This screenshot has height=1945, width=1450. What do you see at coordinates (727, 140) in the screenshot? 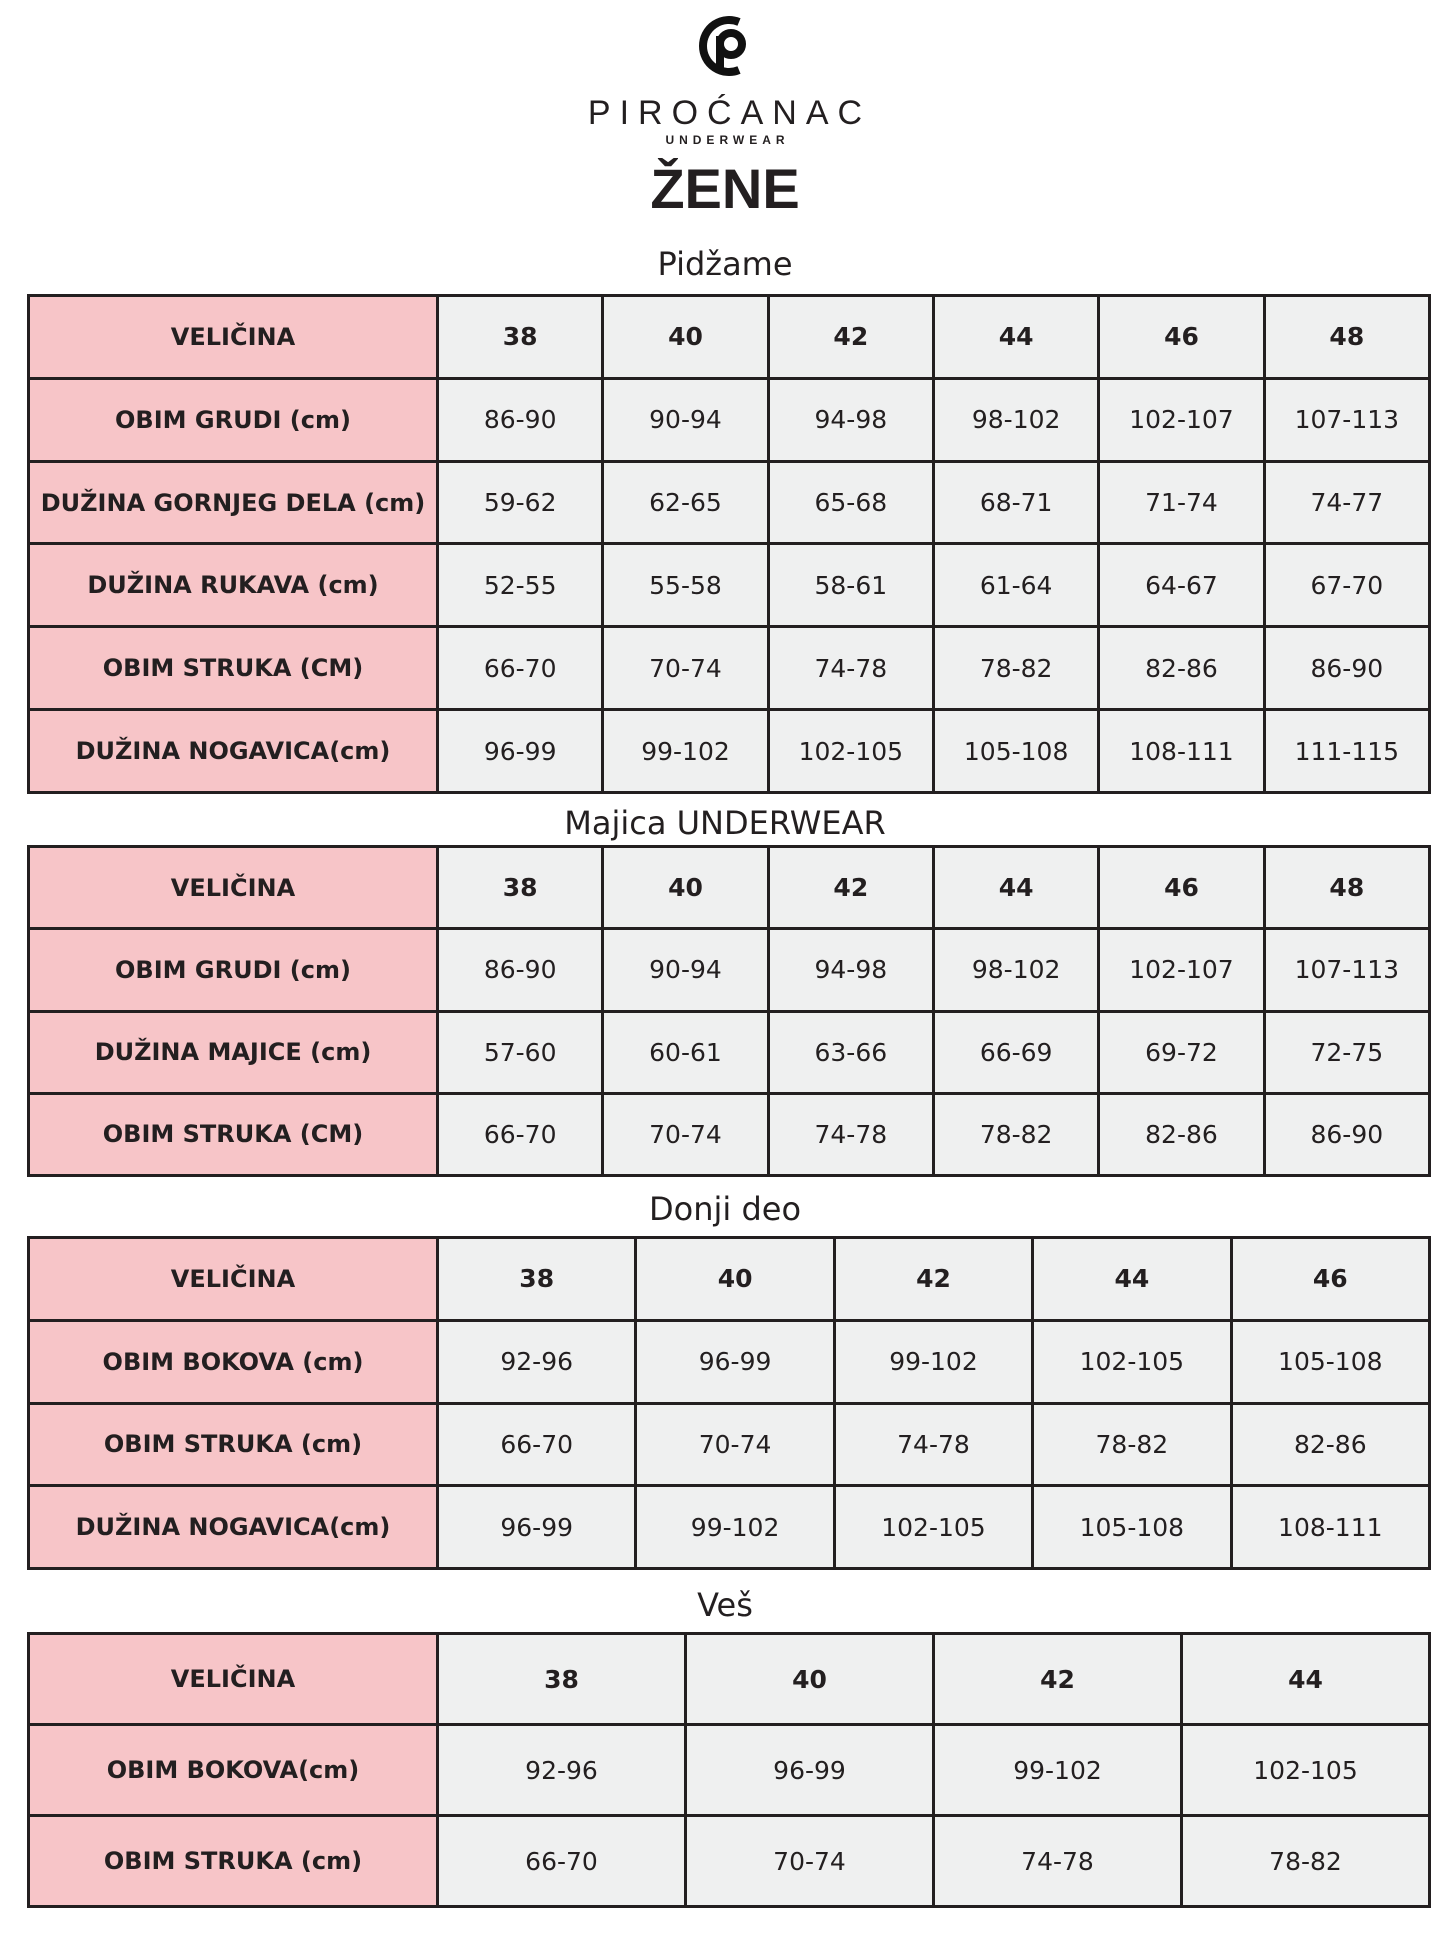
I see `brand-tagline: UNDERWEAR` at bounding box center [727, 140].